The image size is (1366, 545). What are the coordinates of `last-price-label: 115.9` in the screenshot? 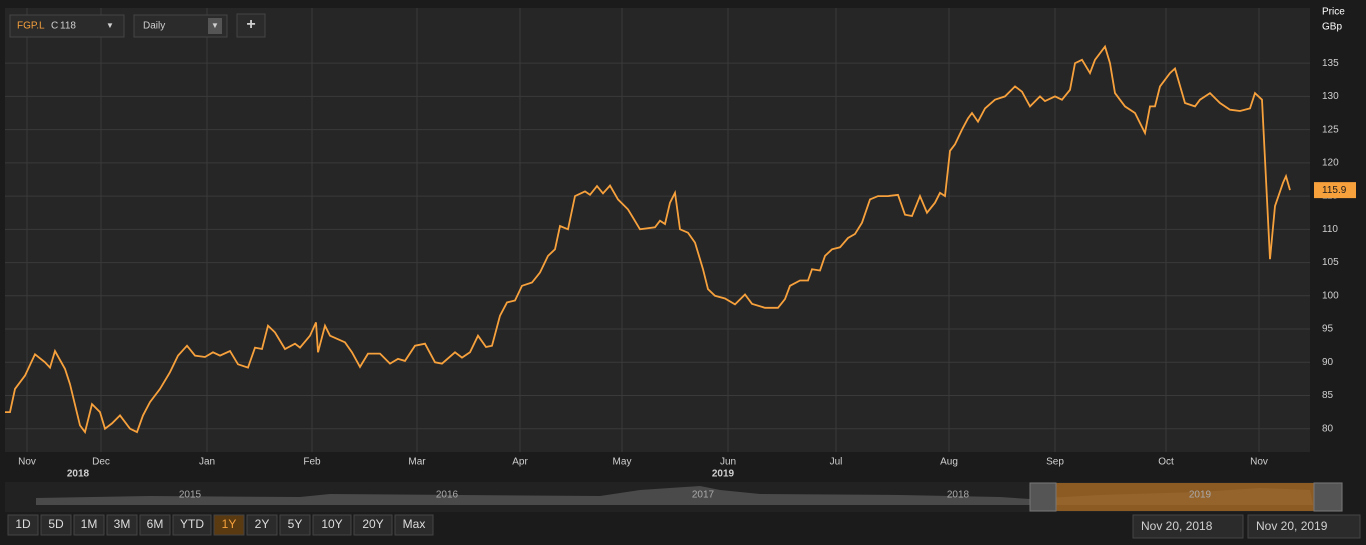 It's located at (1334, 190).